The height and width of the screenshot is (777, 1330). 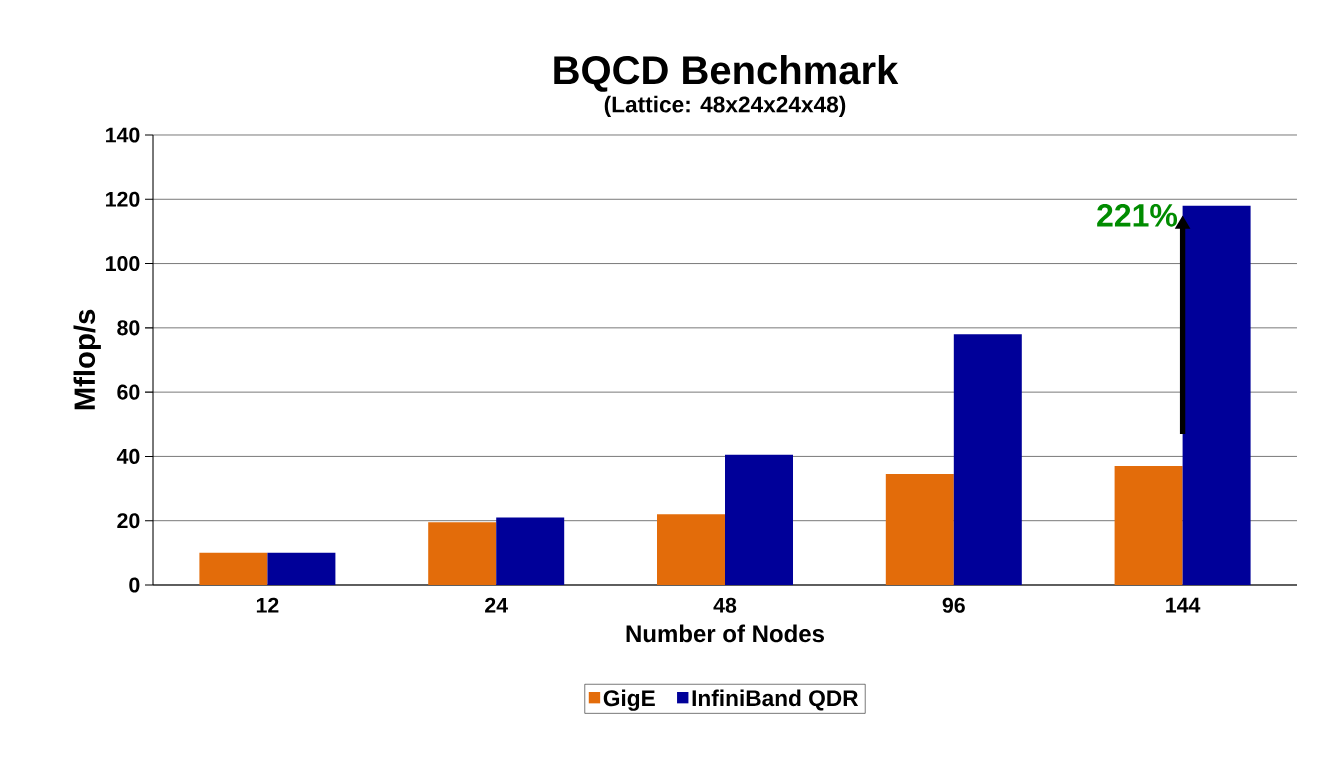 I want to click on x-tick-label: 12, so click(x=267, y=605).